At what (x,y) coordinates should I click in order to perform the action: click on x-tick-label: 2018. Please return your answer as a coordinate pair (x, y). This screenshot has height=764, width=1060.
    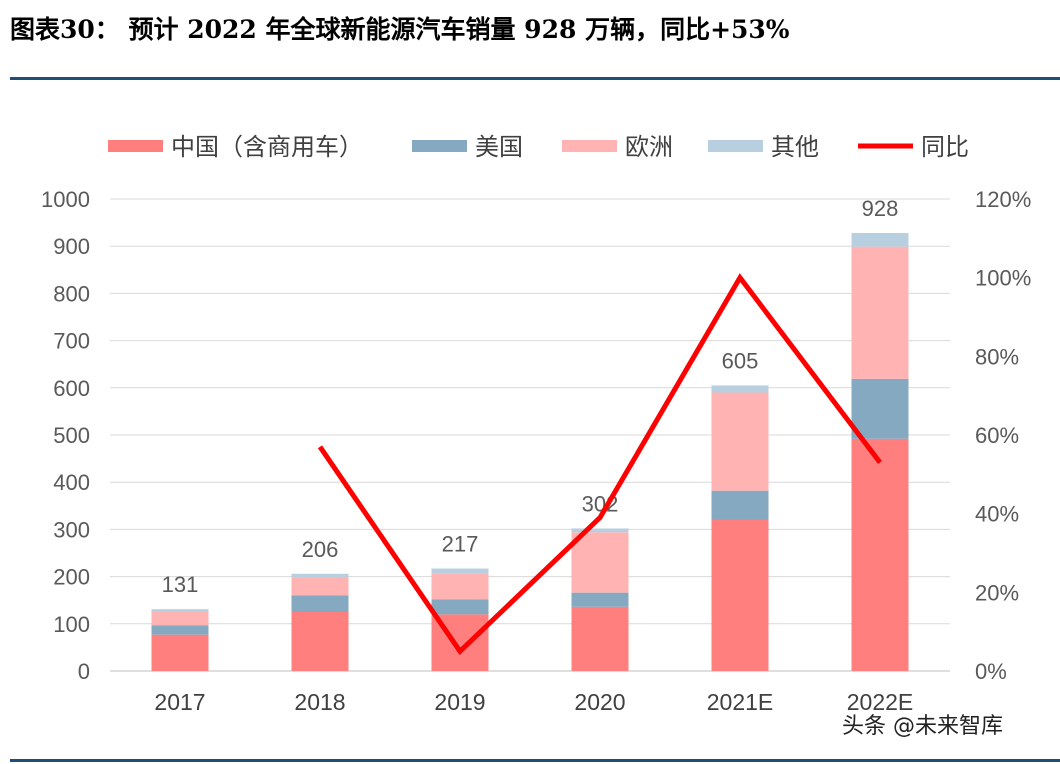
    Looking at the image, I should click on (319, 702).